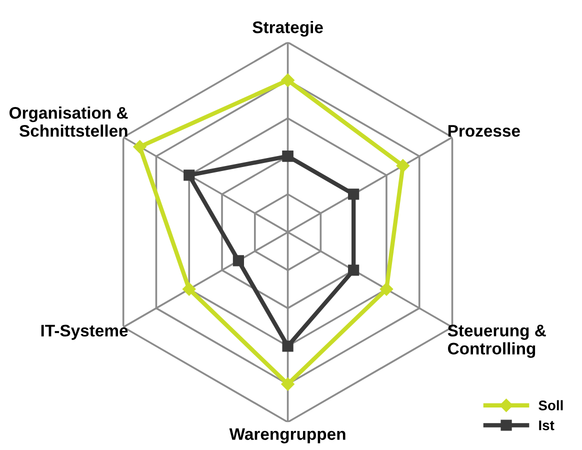 This screenshot has width=582, height=450. What do you see at coordinates (546, 425) in the screenshot?
I see `legend-label: Ist` at bounding box center [546, 425].